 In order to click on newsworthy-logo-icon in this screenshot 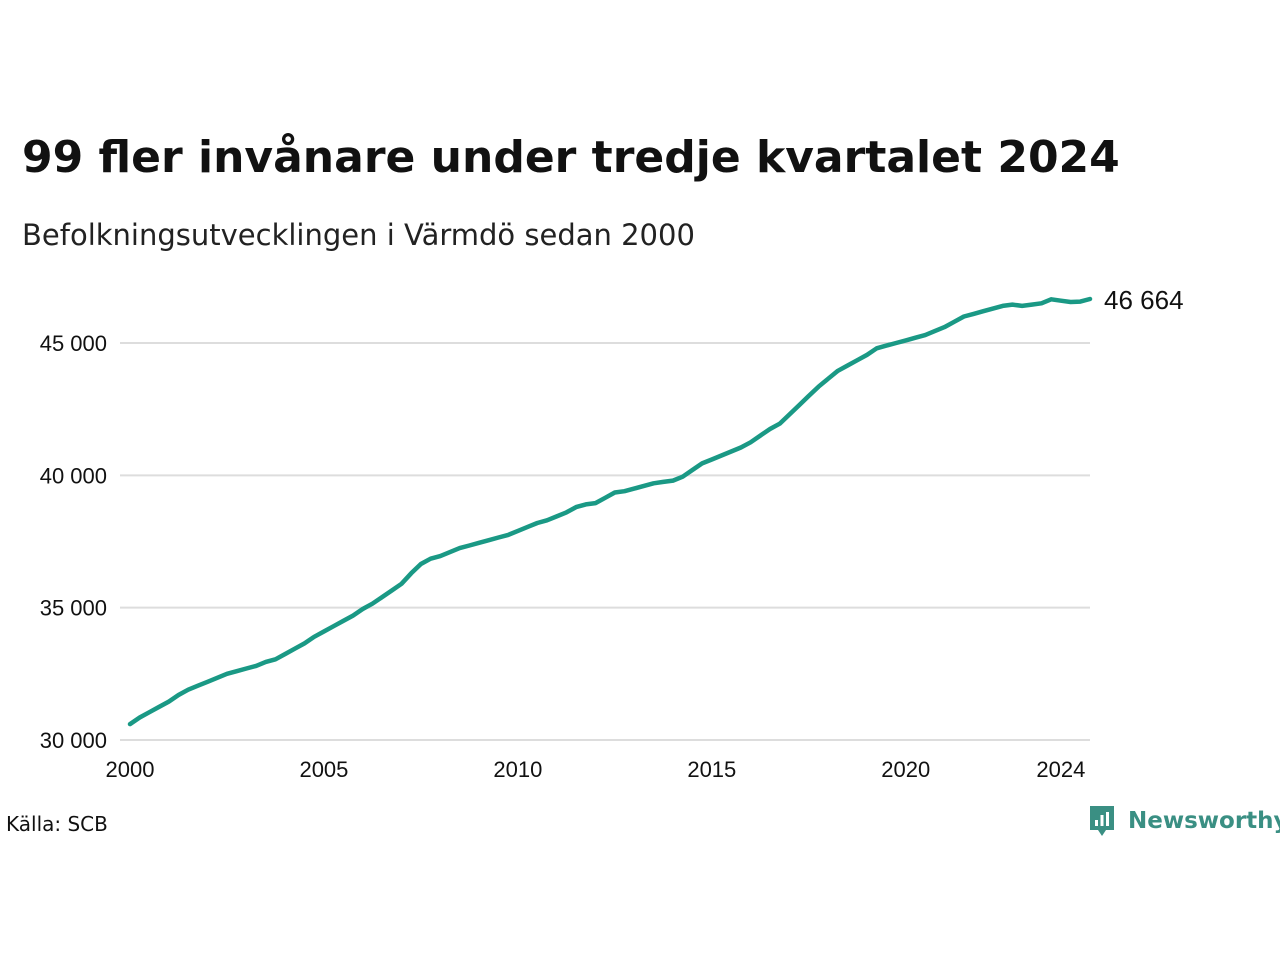, I will do `click(1102, 821)`.